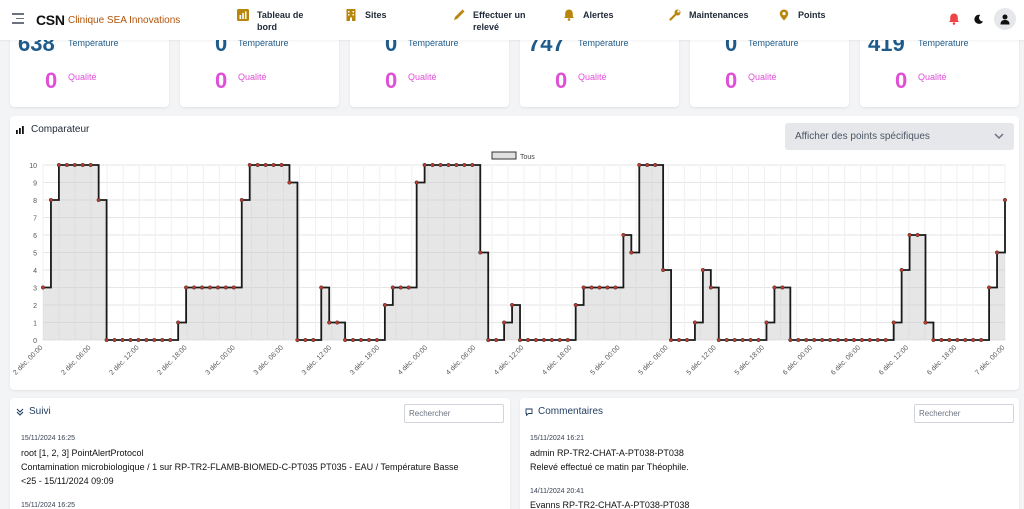 The width and height of the screenshot is (1024, 509). I want to click on nav-dashboard-label: Tableau de, so click(280, 15).